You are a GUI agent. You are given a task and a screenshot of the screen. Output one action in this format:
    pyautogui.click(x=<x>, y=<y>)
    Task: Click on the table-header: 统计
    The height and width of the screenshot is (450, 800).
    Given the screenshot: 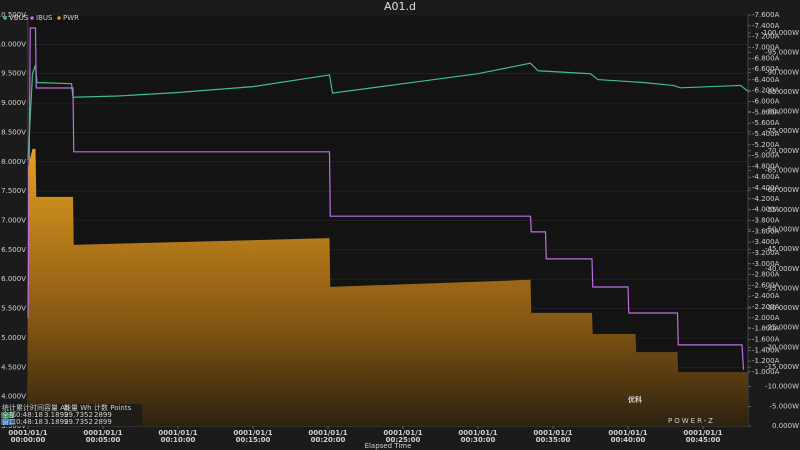 What is the action you would take?
    pyautogui.click(x=9, y=407)
    